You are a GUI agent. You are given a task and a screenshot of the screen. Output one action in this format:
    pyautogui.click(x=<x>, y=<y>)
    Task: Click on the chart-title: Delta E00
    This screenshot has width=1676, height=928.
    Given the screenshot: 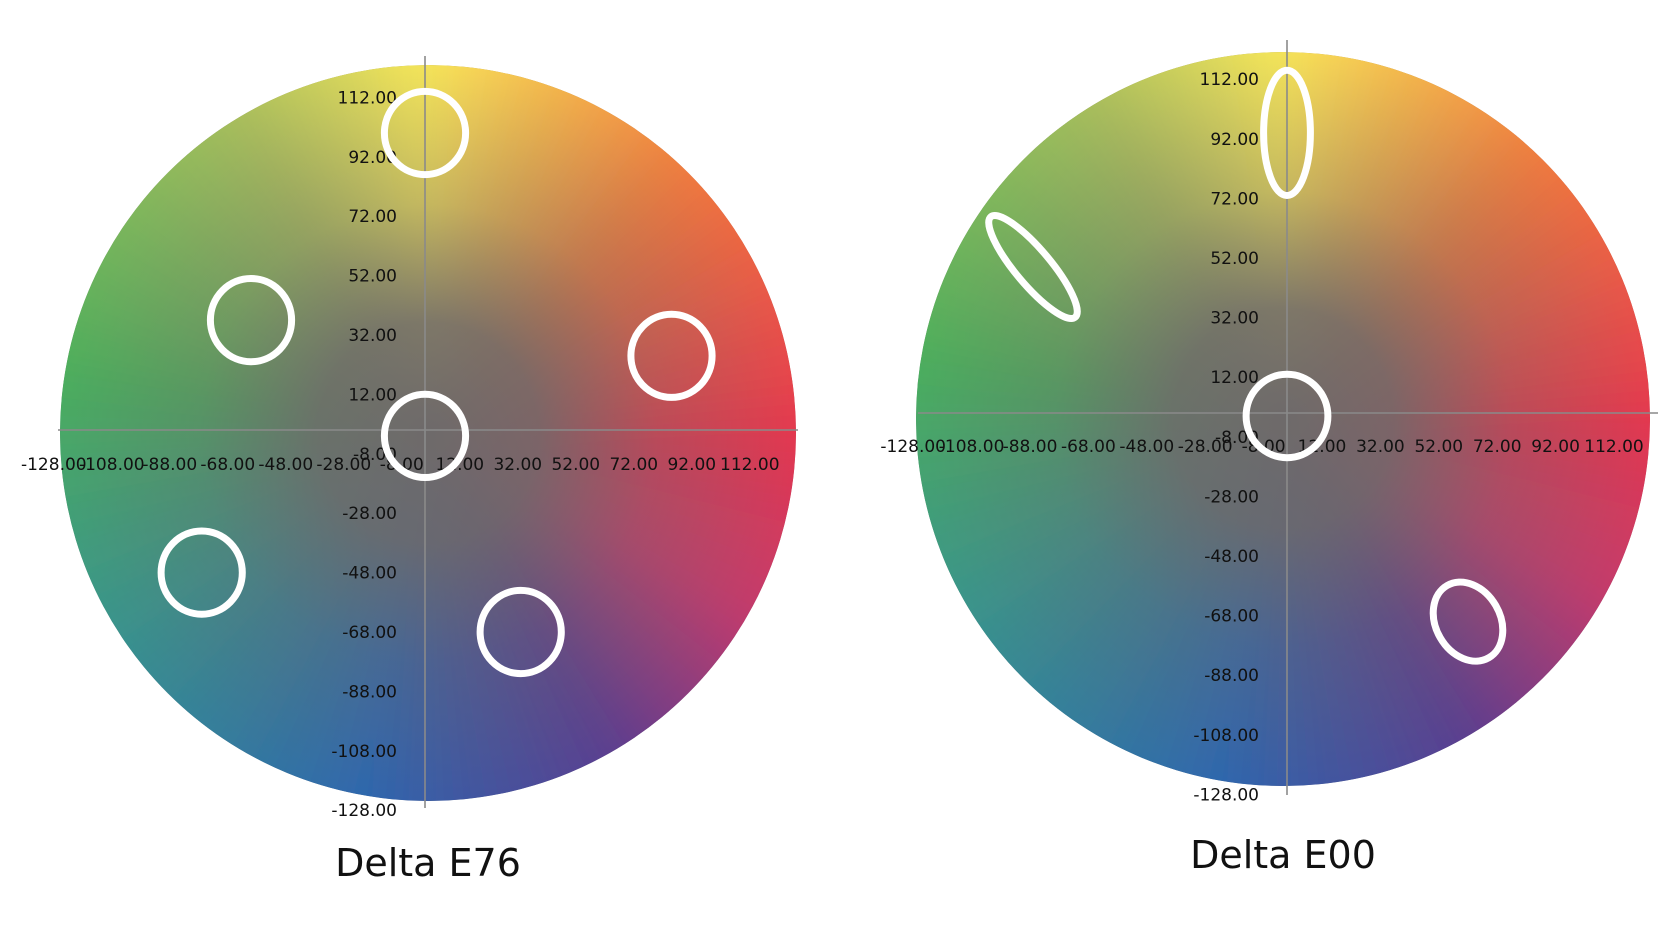 What is the action you would take?
    pyautogui.click(x=1283, y=855)
    